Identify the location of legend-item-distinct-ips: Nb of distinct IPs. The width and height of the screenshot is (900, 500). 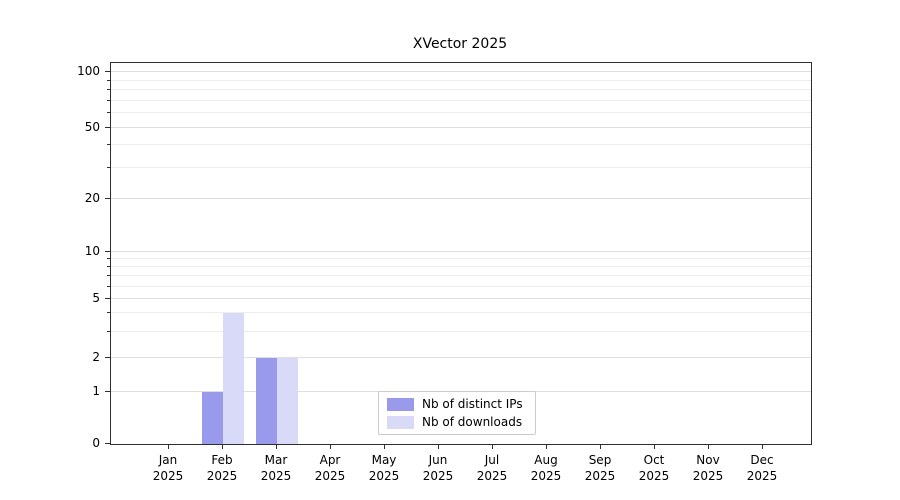
(455, 404).